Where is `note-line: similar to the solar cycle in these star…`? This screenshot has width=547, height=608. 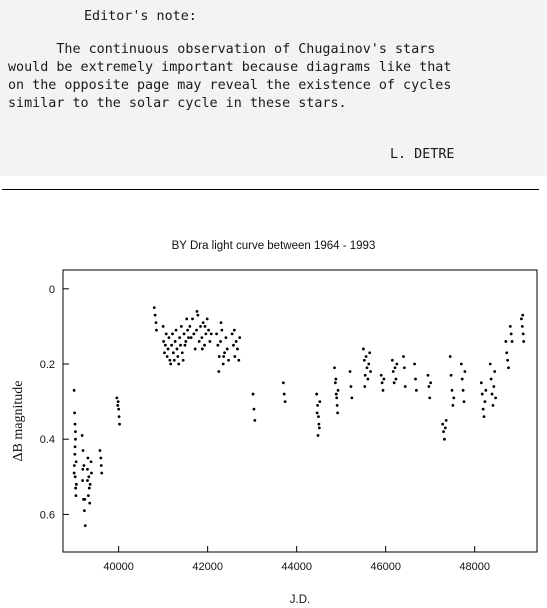
note-line: similar to the solar cycle in these star… is located at coordinates (177, 103).